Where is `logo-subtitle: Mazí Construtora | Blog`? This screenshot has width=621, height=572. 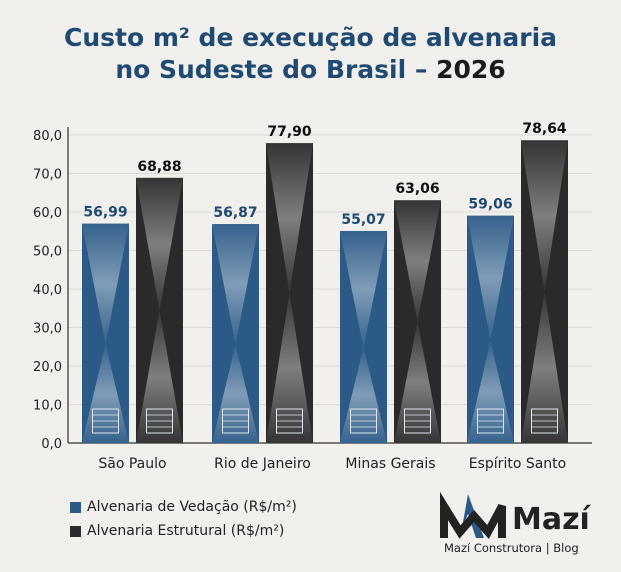
logo-subtitle: Mazí Construtora | Blog is located at coordinates (511, 548).